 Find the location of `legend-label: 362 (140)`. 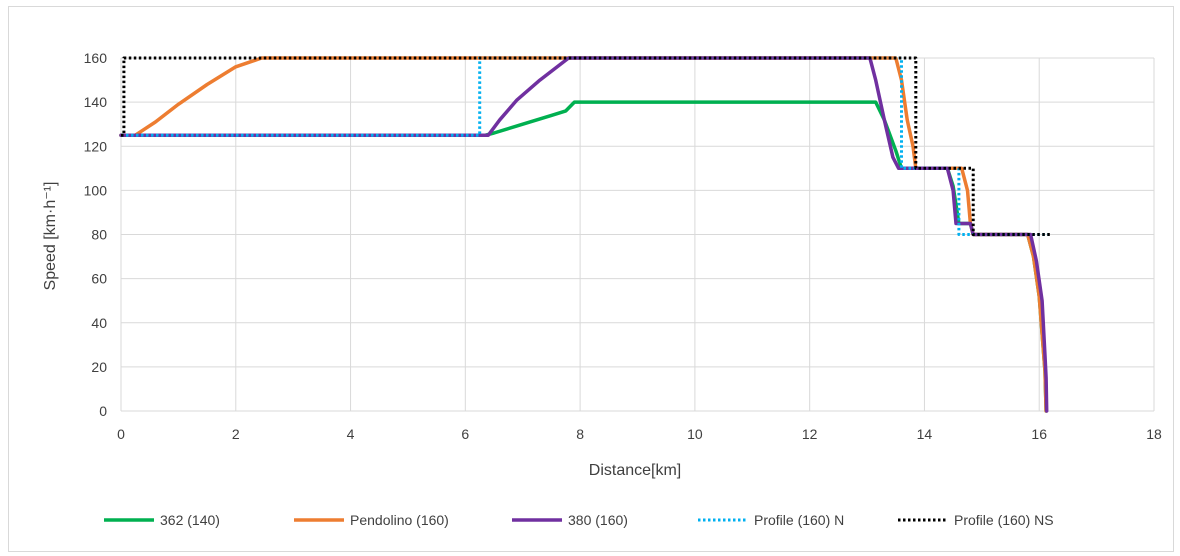

legend-label: 362 (140) is located at coordinates (190, 520).